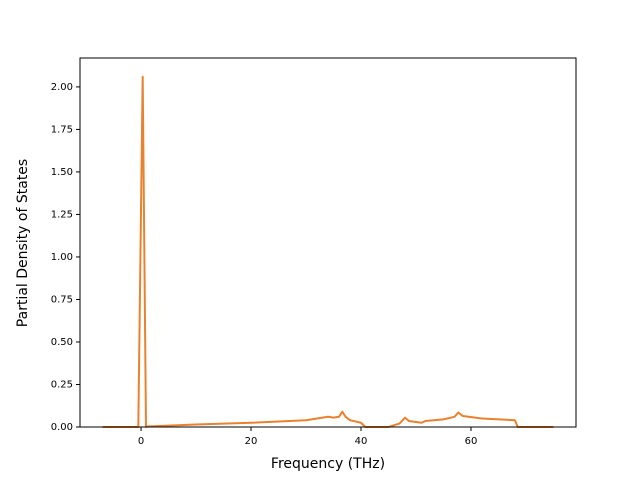  Describe the element at coordinates (62, 129) in the screenshot. I see `y-tick-label: 1.75` at that location.